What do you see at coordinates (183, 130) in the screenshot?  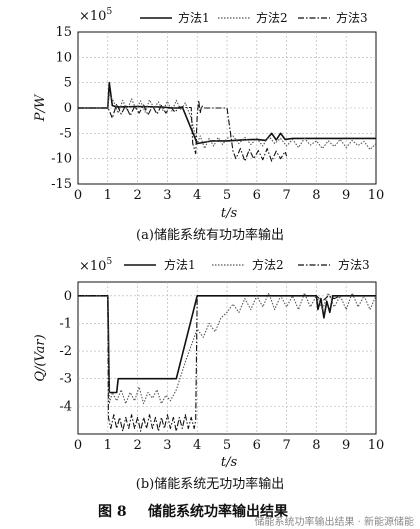 I see `series-line-method3` at bounding box center [183, 130].